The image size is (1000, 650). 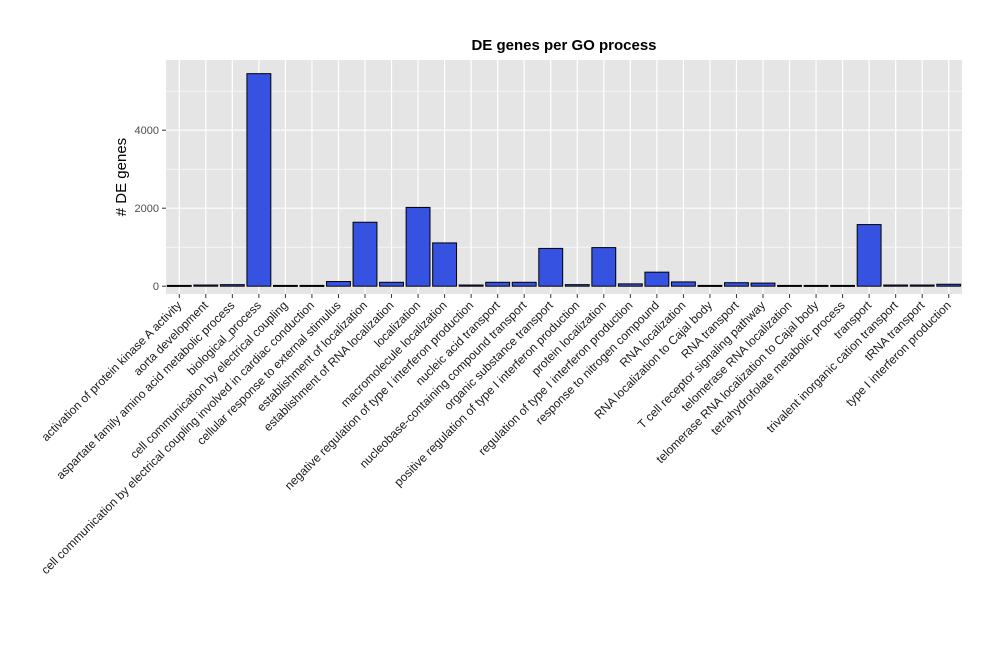 I want to click on y-tick-label: 4000, so click(x=147, y=131).